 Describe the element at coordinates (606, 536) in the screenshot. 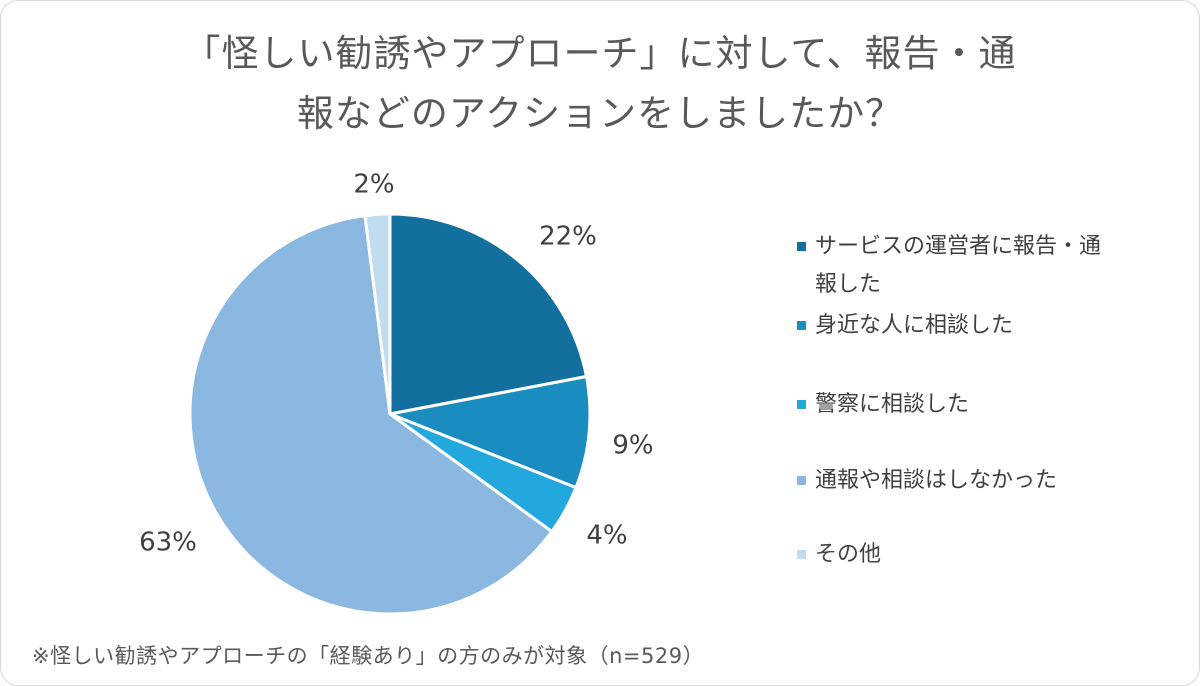

I see `data-label-3: 4%` at that location.